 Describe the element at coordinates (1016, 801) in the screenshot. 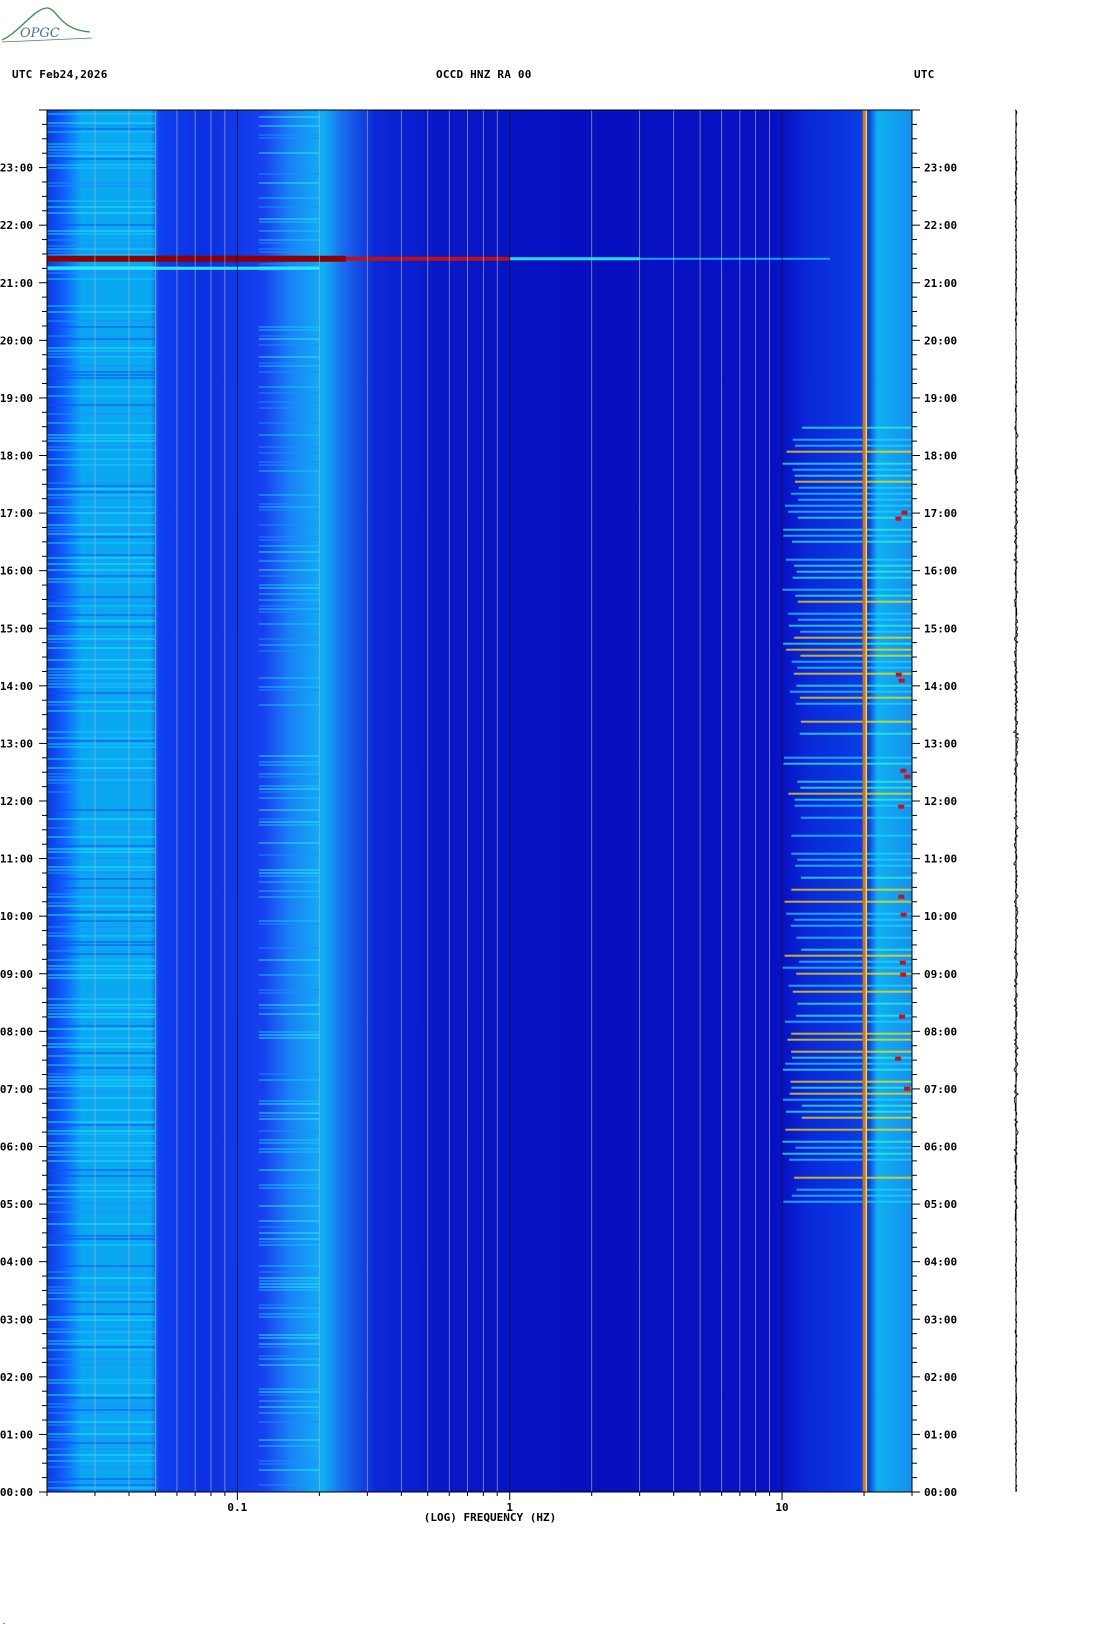

I see `seismic-trace-line` at that location.